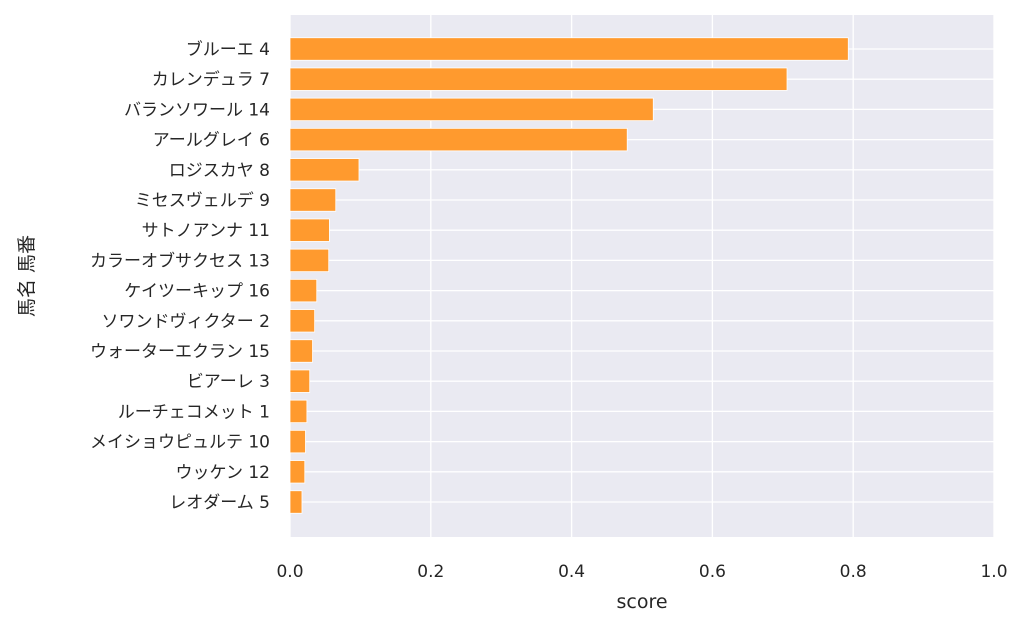 This screenshot has width=1024, height=631. Describe the element at coordinates (289, 572) in the screenshot. I see `x-tick-label: 0.0` at that location.